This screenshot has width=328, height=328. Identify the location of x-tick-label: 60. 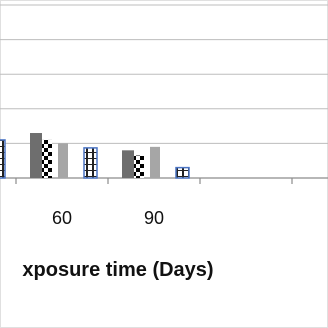
(62, 218).